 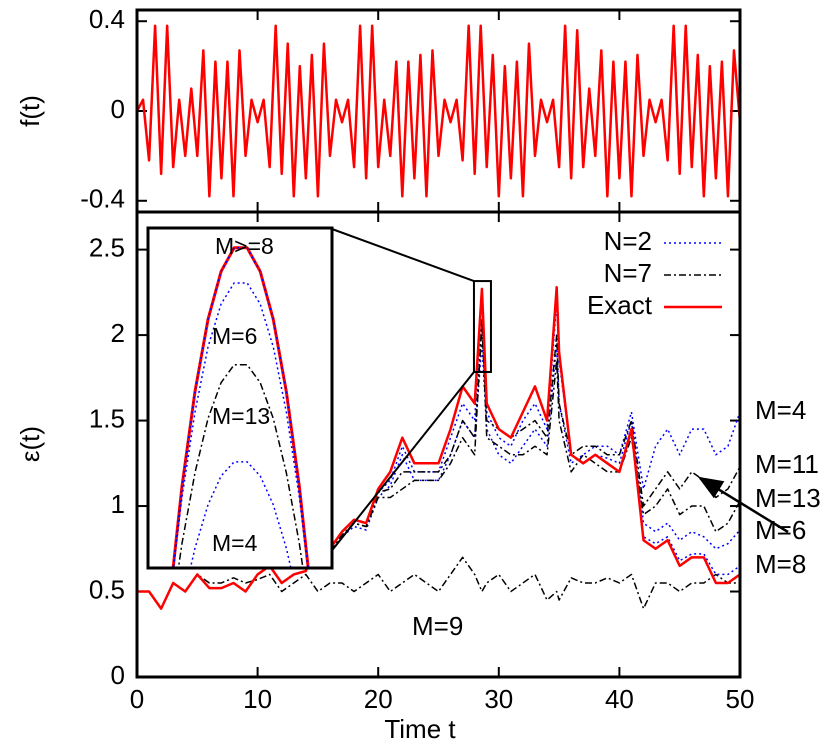 I want to click on zoom-box, so click(x=482, y=327).